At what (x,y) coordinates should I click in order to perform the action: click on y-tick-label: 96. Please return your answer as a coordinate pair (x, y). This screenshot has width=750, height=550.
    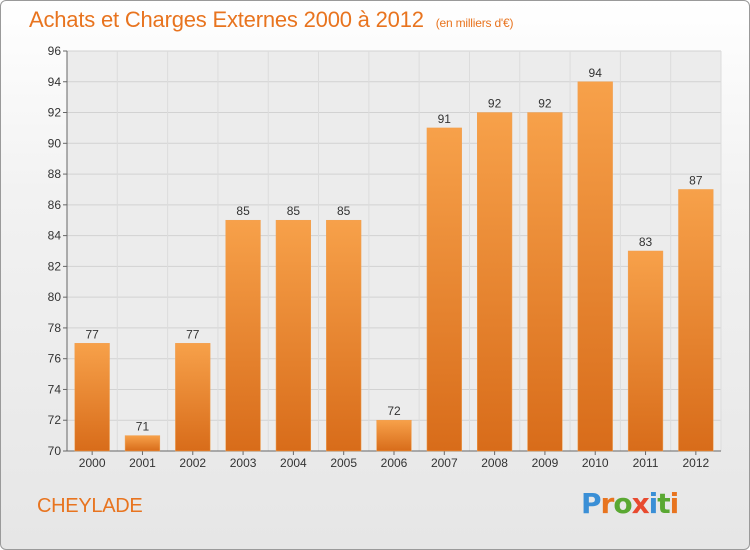
    Looking at the image, I should click on (55, 51).